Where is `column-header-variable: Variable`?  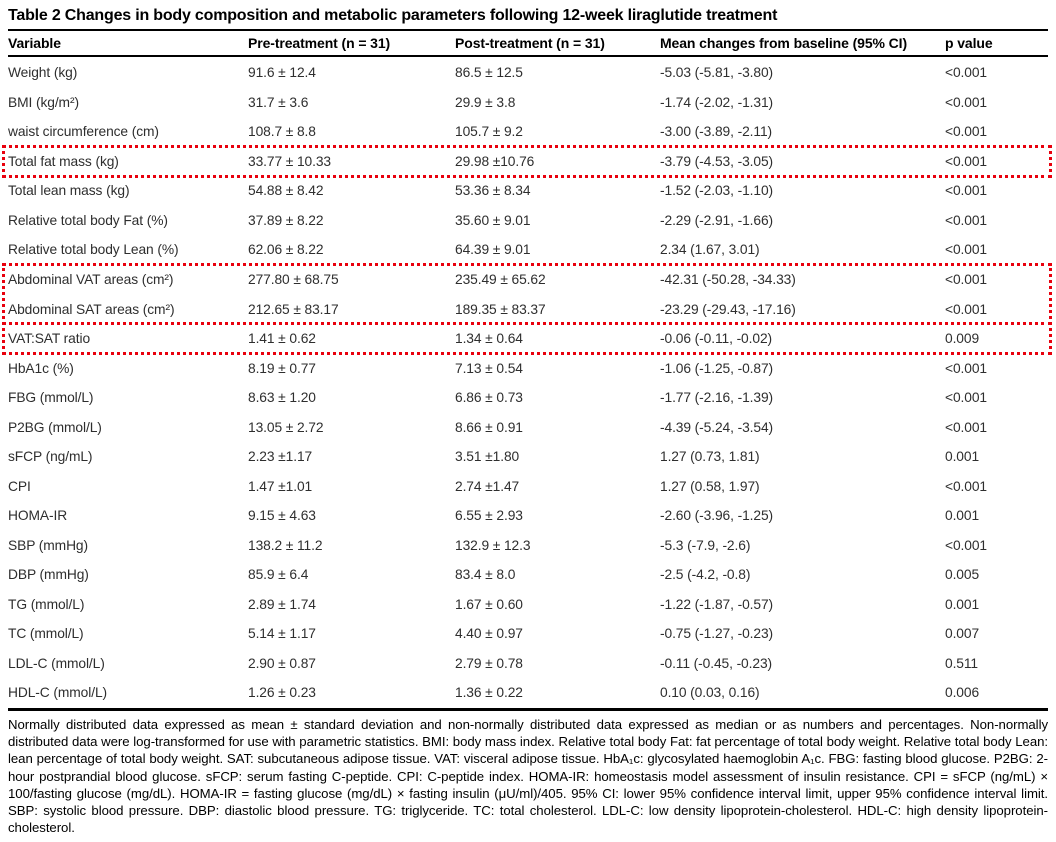
column-header-variable: Variable is located at coordinates (34, 43).